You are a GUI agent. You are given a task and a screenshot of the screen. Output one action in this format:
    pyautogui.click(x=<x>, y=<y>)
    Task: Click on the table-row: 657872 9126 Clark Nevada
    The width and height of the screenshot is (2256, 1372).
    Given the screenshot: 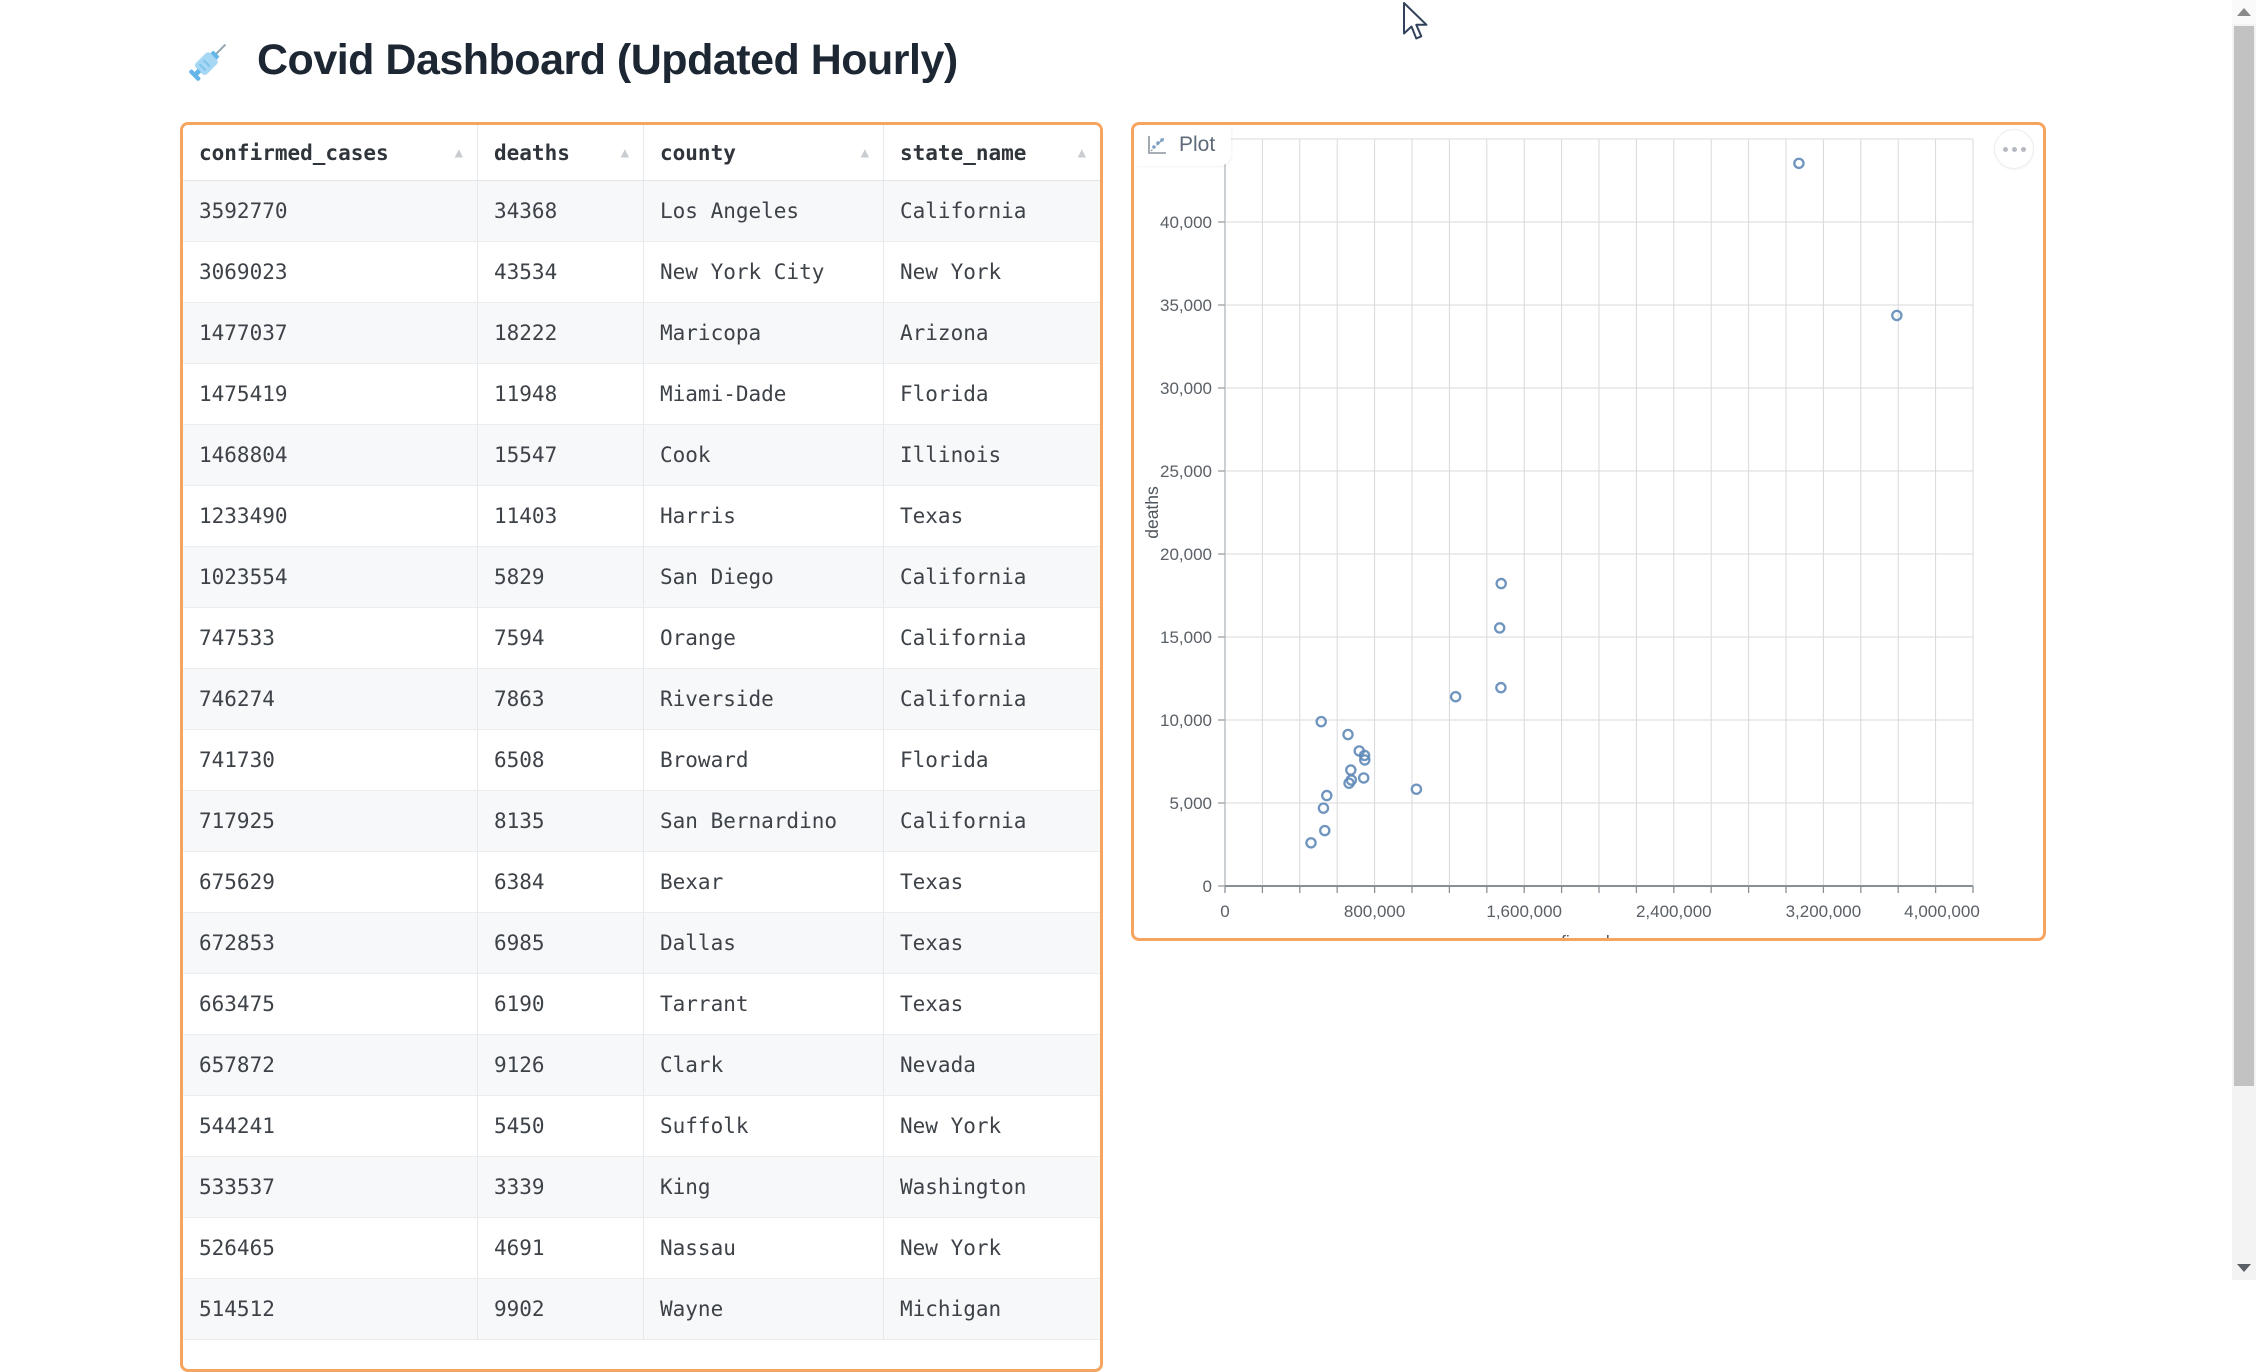 What is the action you would take?
    pyautogui.click(x=641, y=1065)
    